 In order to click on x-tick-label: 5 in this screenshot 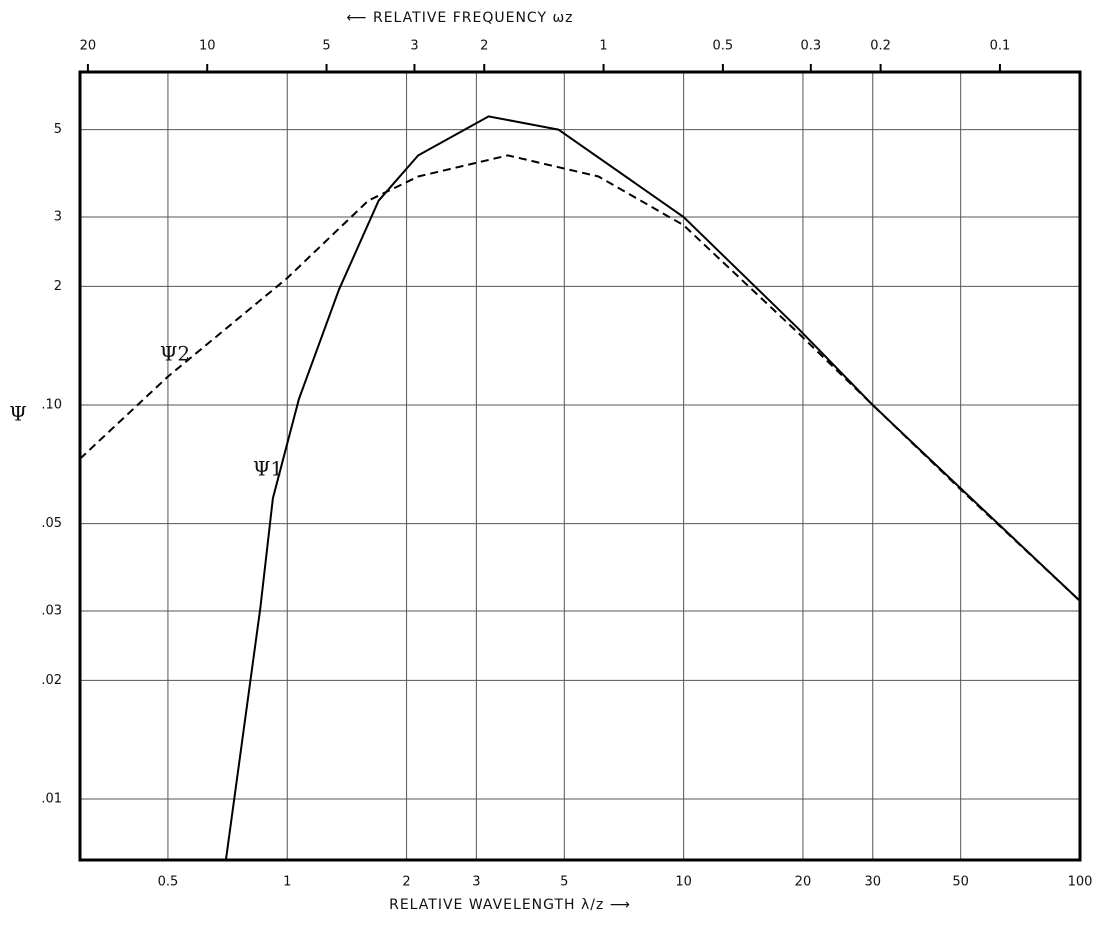, I will do `click(564, 882)`.